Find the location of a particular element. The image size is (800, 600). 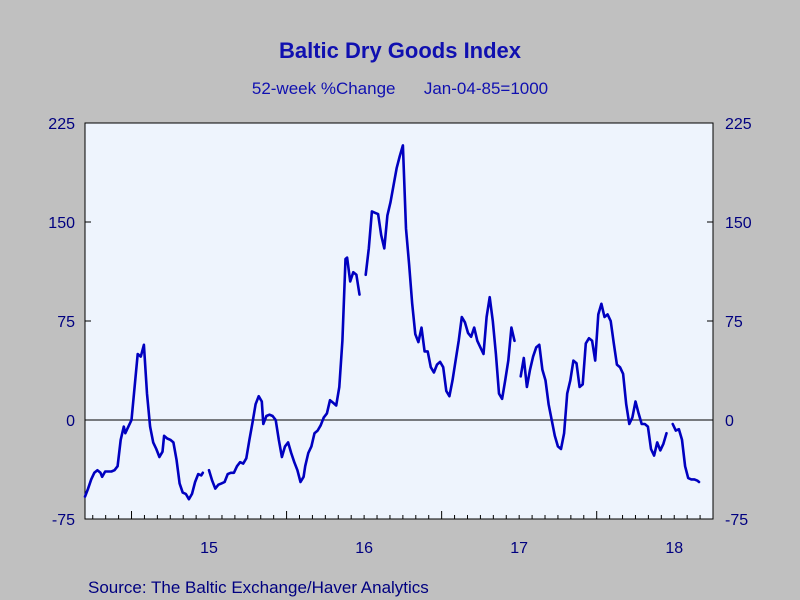

y-tick-label-right: 0 is located at coordinates (729, 421).